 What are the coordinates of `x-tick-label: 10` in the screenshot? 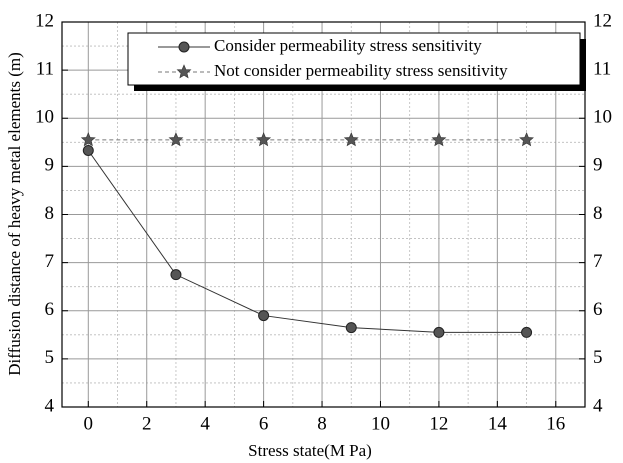 It's located at (380, 423).